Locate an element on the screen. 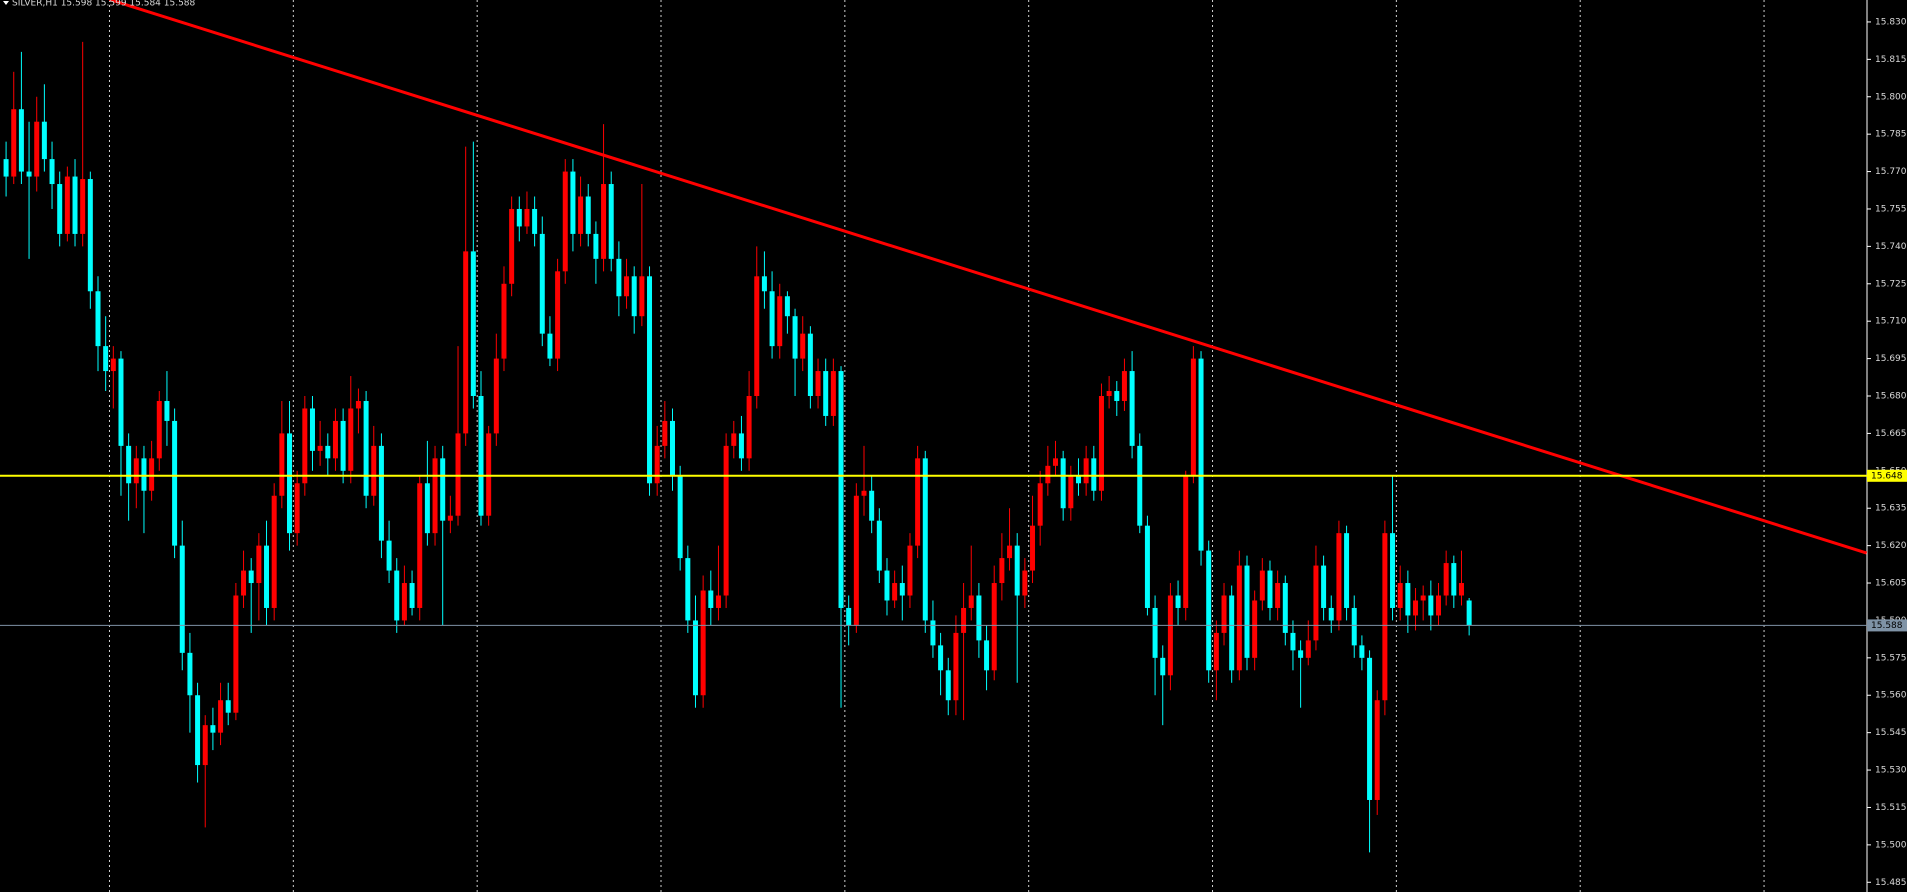 Image resolution: width=1907 pixels, height=892 pixels. y-tick-label: 15.680 is located at coordinates (1891, 397).